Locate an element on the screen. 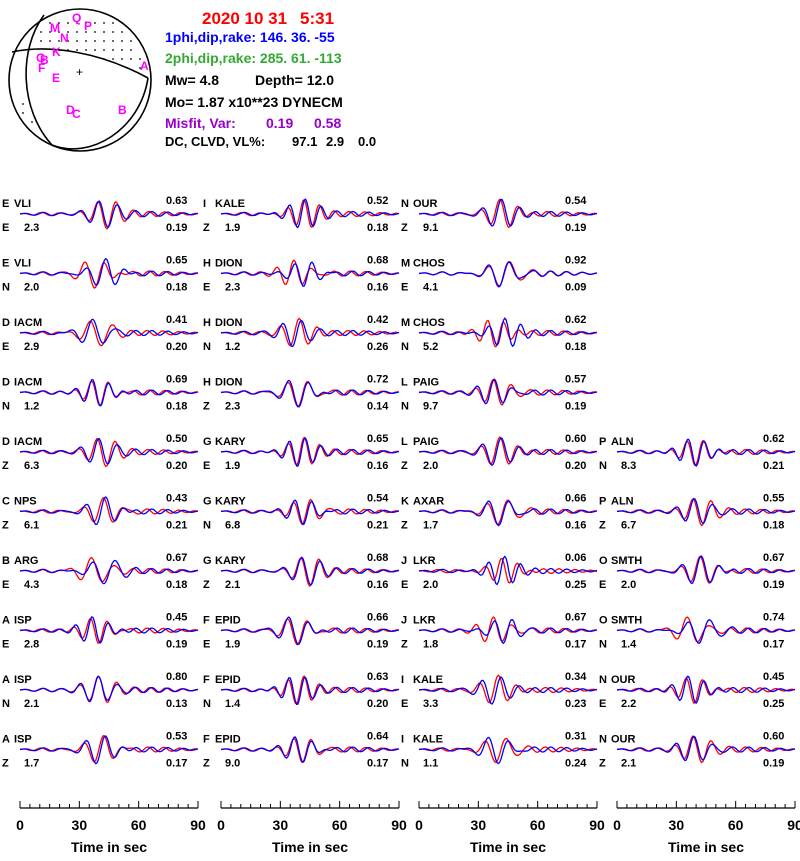 This screenshot has width=800, height=861. event-time: 5:31 is located at coordinates (317, 18).